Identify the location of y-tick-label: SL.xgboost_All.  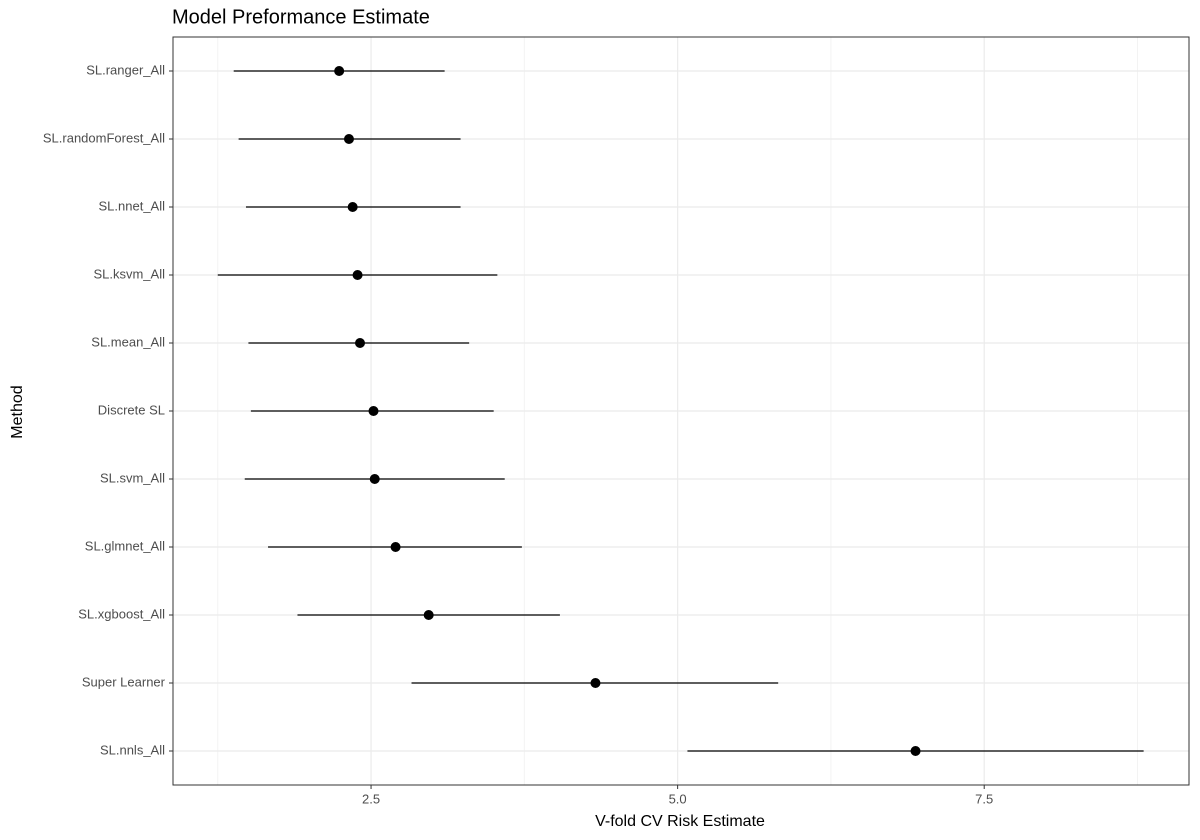
(121, 613).